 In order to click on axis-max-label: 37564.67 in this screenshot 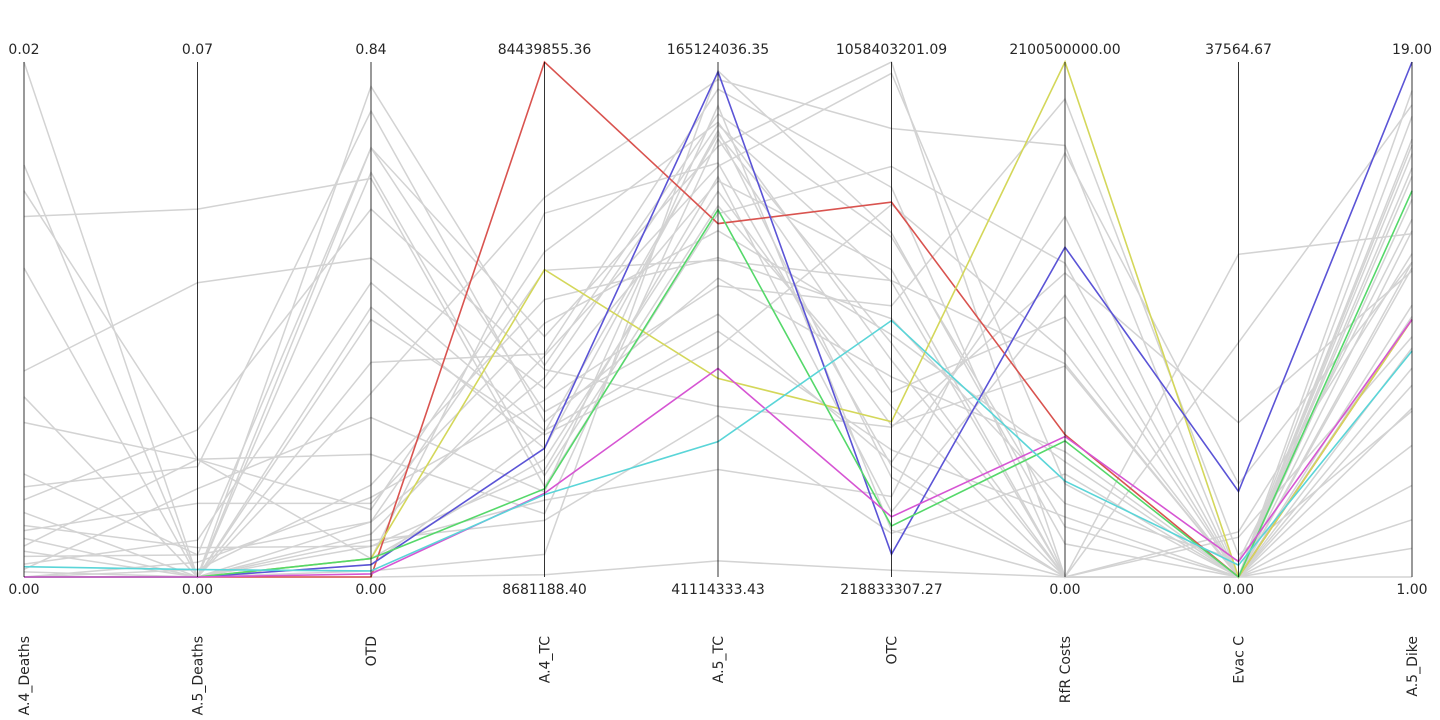, I will do `click(1238, 50)`.